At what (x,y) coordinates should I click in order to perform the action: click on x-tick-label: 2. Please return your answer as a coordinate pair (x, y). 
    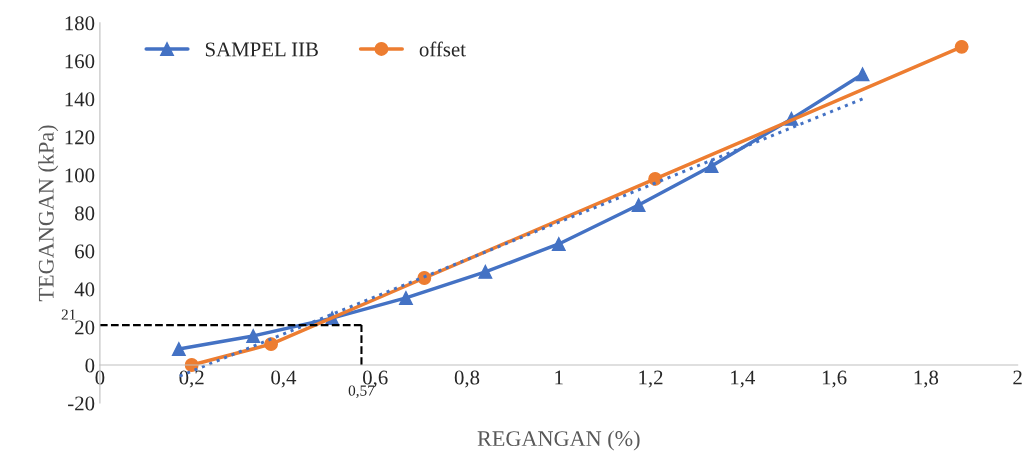
    Looking at the image, I should click on (1017, 377).